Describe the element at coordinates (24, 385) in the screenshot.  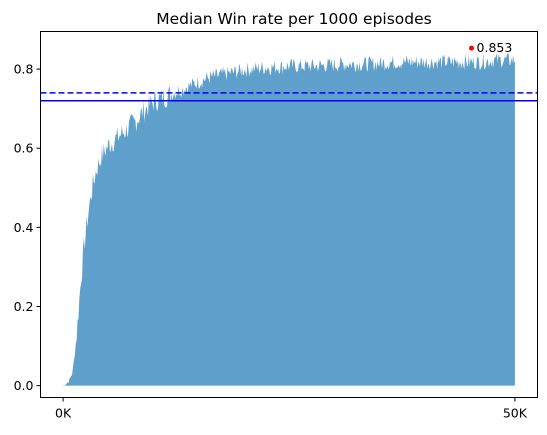
I see `y-tick-label: 0.0` at that location.